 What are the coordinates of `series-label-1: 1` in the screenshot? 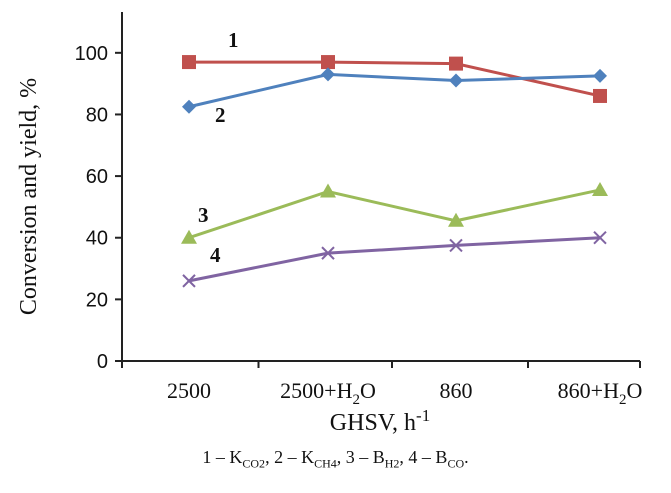 It's located at (233, 40).